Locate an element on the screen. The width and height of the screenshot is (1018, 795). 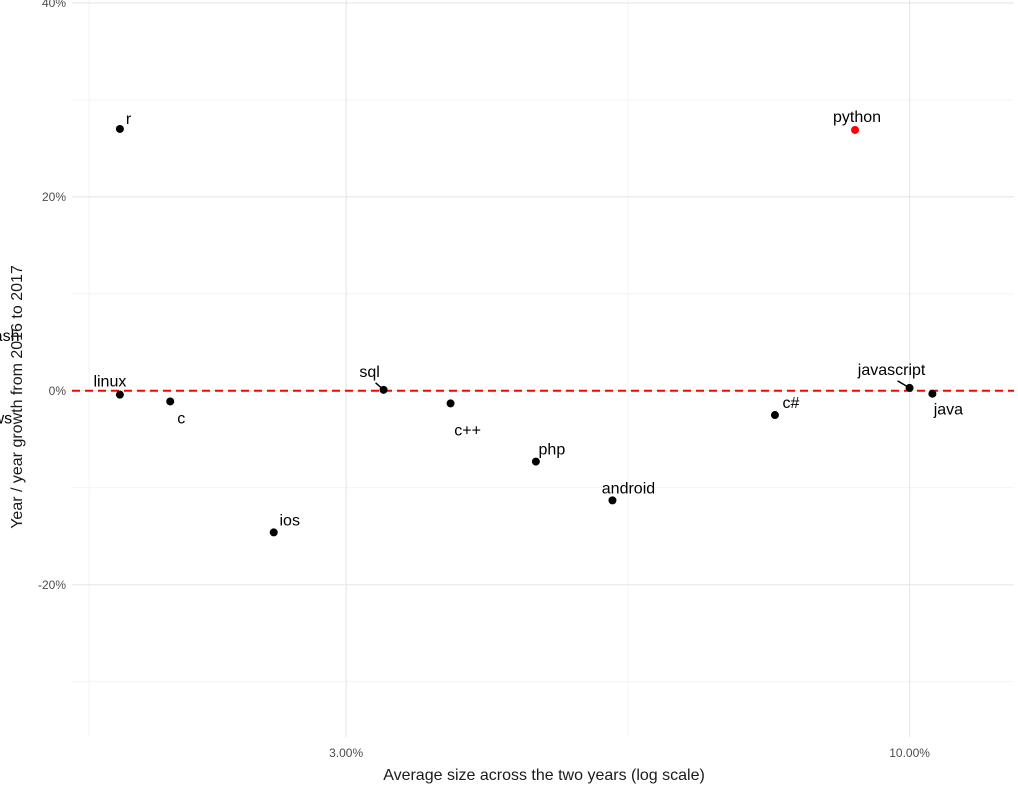
y-tick-label: 0% is located at coordinates (58, 391).